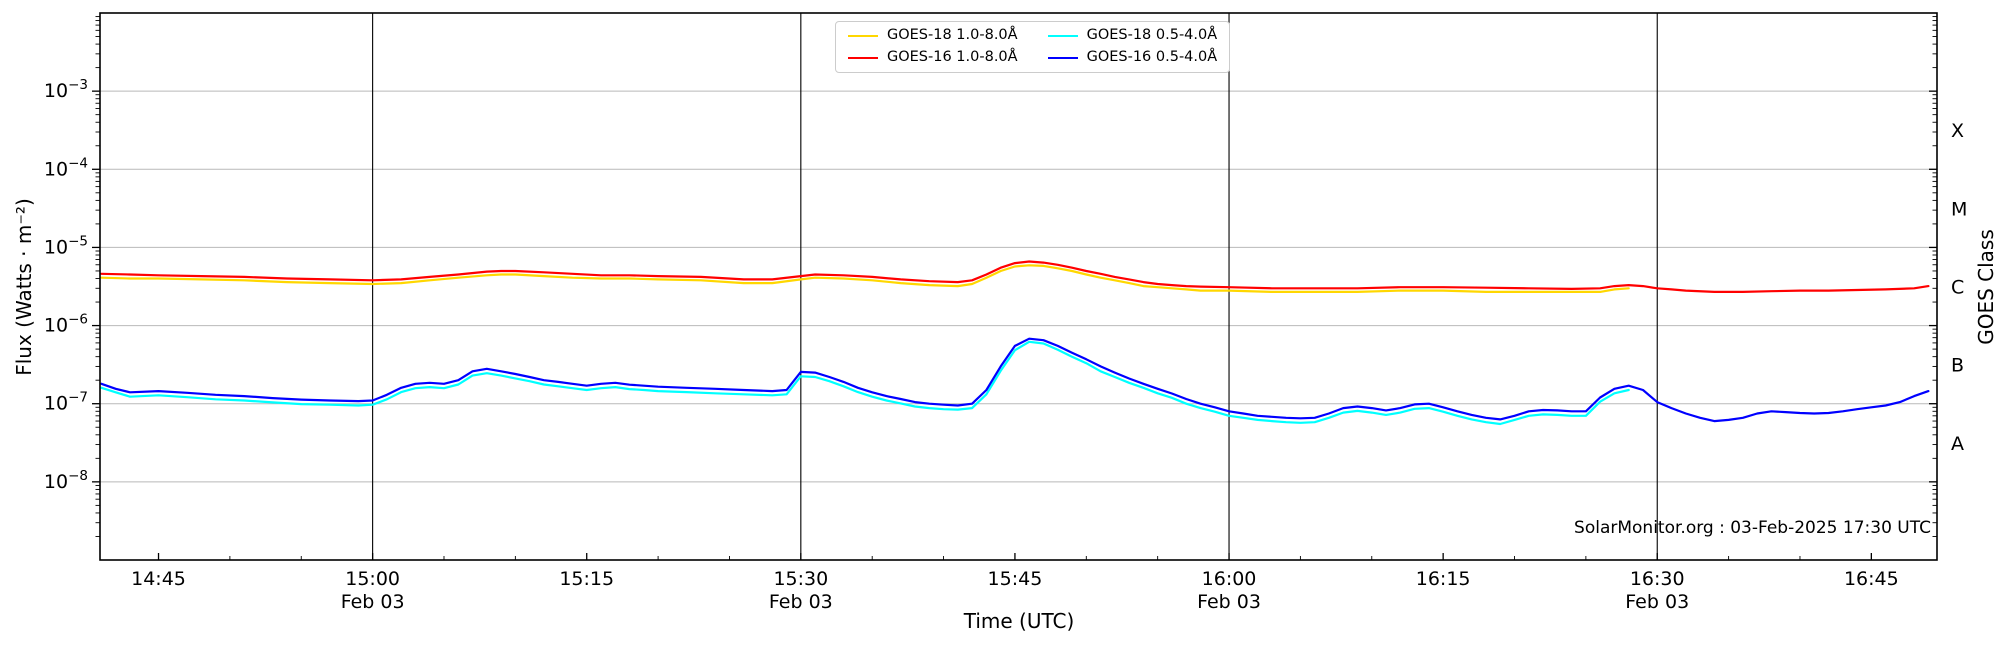  Describe the element at coordinates (1657, 579) in the screenshot. I see `svg-text: 16:30` at that location.